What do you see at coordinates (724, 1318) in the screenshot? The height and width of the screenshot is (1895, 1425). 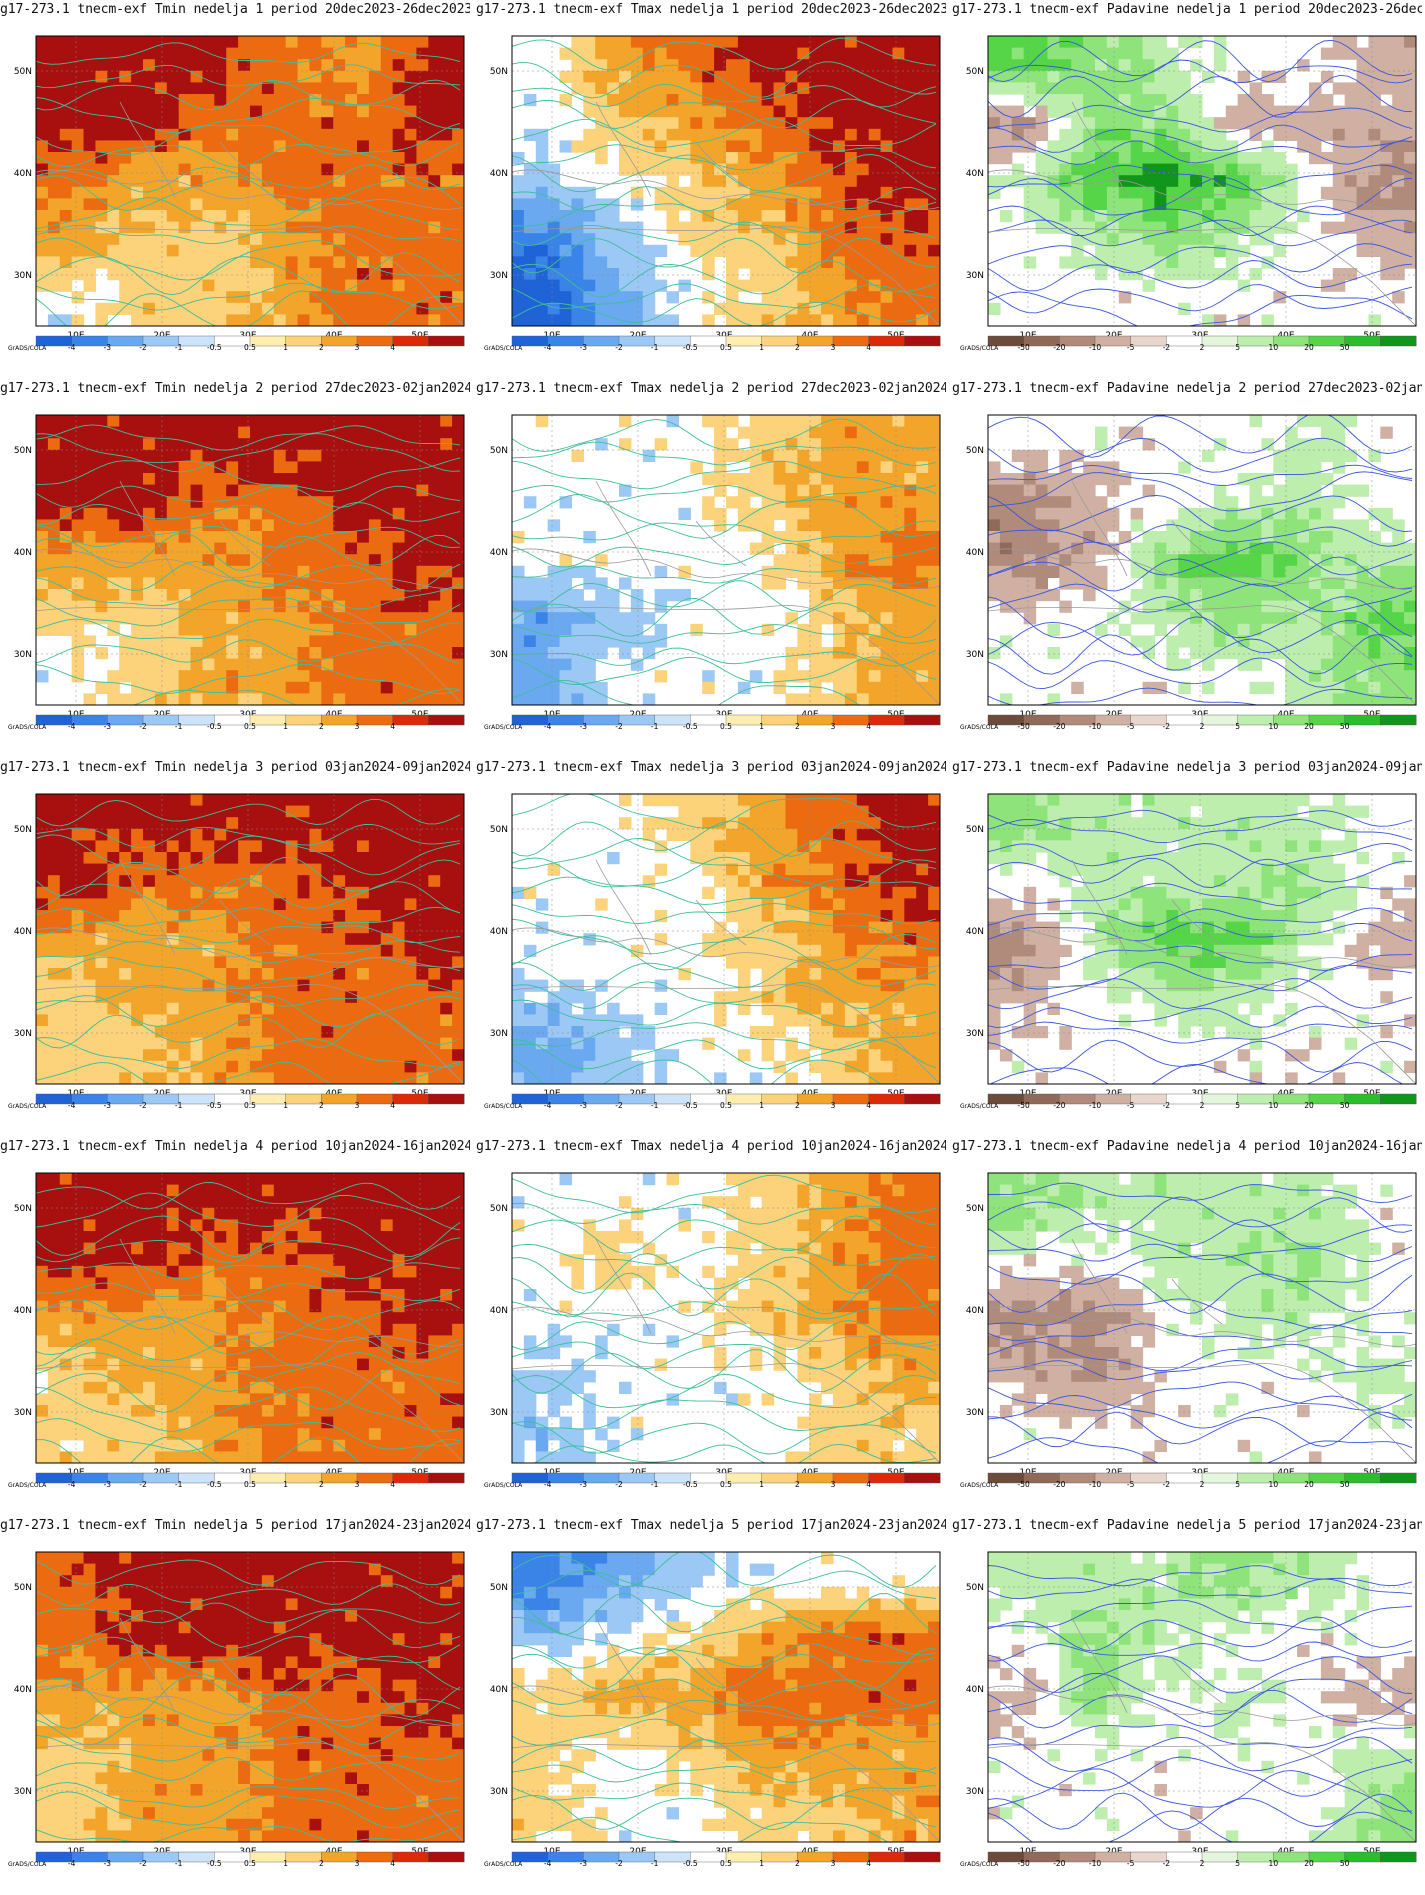 I see `contour-lines` at bounding box center [724, 1318].